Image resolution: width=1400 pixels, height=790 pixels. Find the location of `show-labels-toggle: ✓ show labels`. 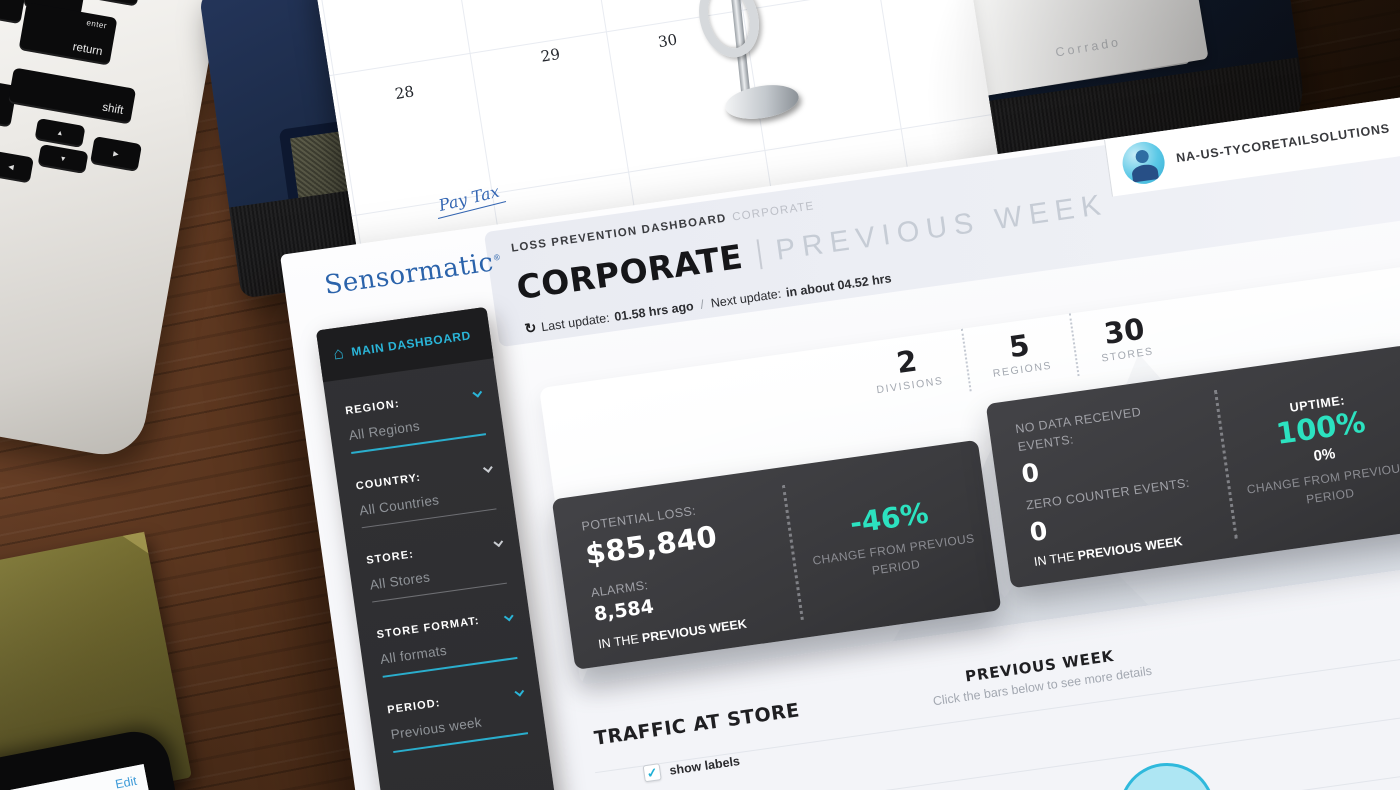

show-labels-toggle: ✓ show labels is located at coordinates (691, 767).